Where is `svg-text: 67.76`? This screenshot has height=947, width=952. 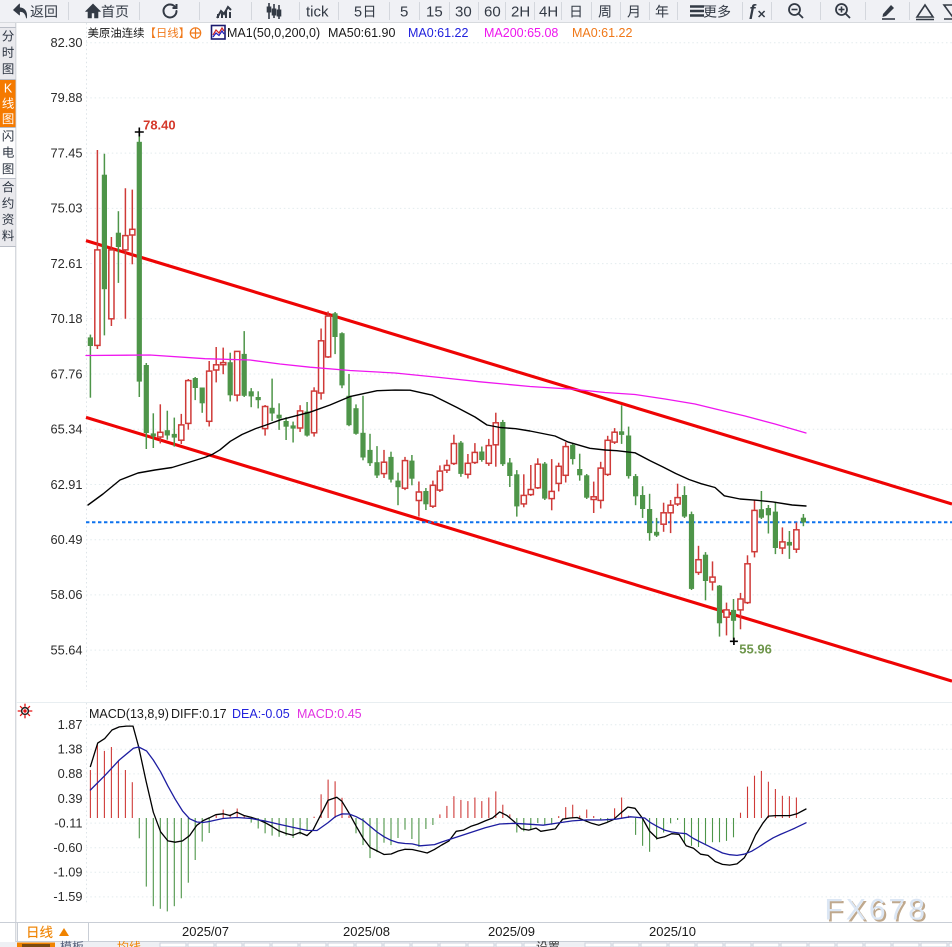 svg-text: 67.76 is located at coordinates (66, 373).